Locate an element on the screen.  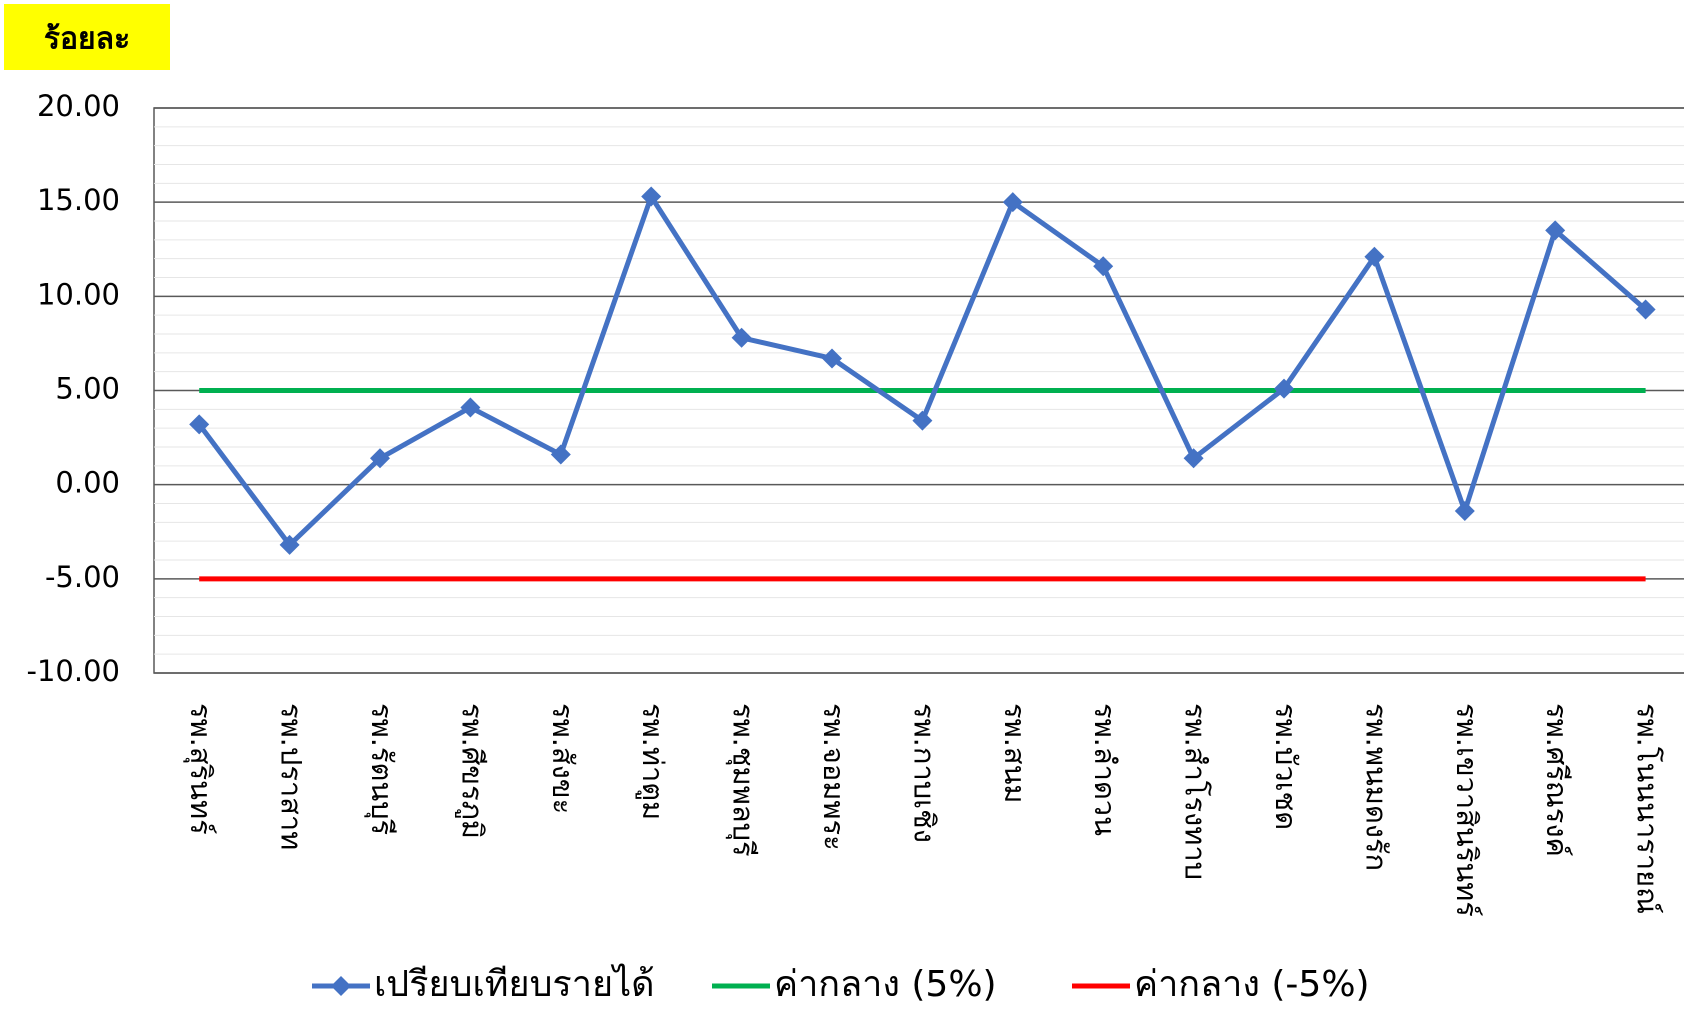
y-tick-label: 0.00 is located at coordinates (87, 483).